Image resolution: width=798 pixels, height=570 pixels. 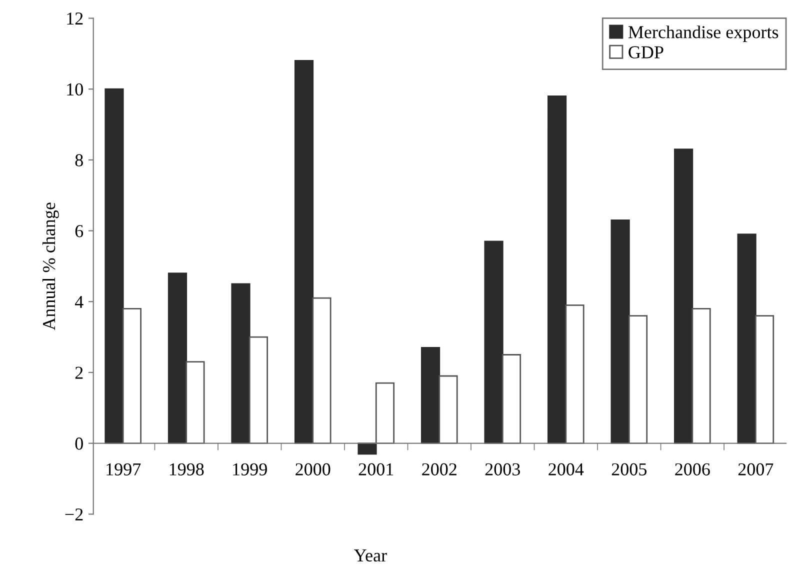 I want to click on legend-label: GDP, so click(x=646, y=52).